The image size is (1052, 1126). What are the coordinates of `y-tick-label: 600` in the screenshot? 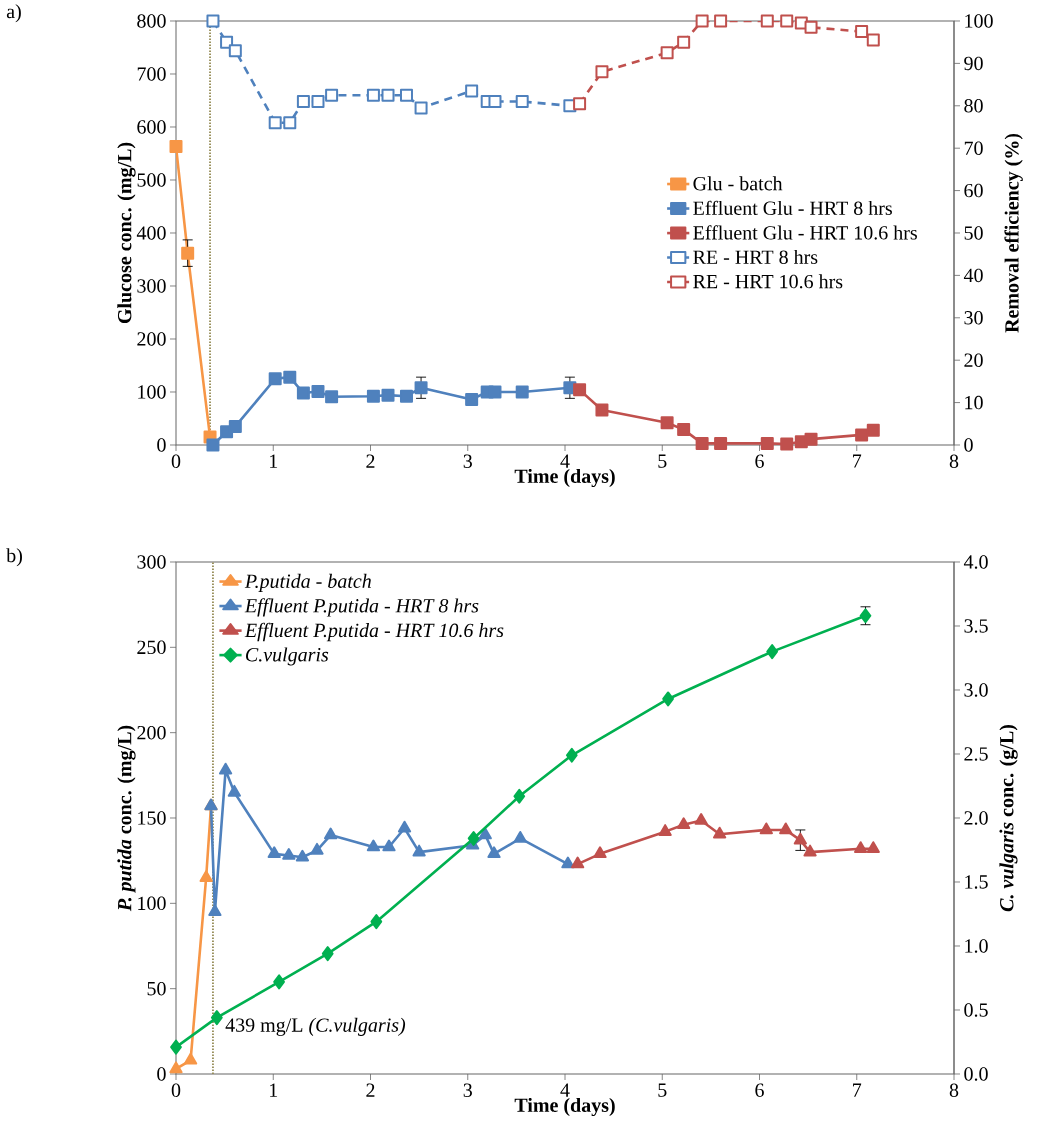 It's located at (151, 127).